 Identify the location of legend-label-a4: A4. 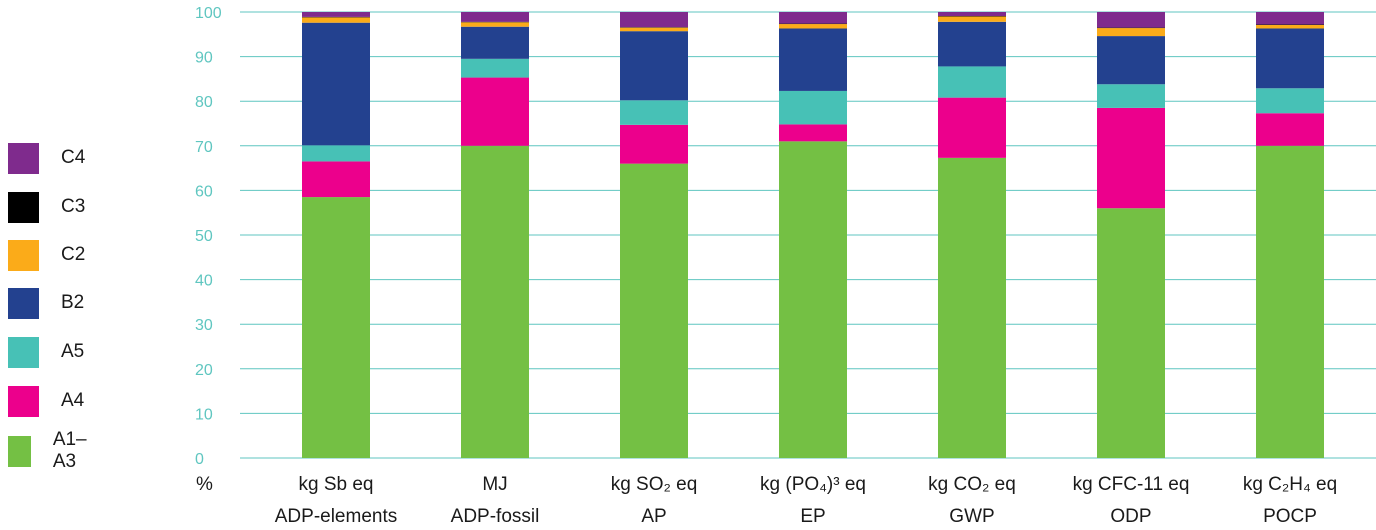
(73, 400).